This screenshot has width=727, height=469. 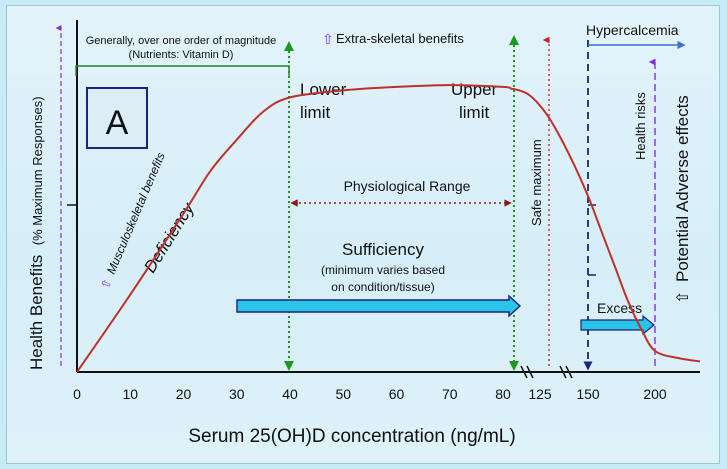 What do you see at coordinates (619, 308) in the screenshot?
I see `excess-label: Excess` at bounding box center [619, 308].